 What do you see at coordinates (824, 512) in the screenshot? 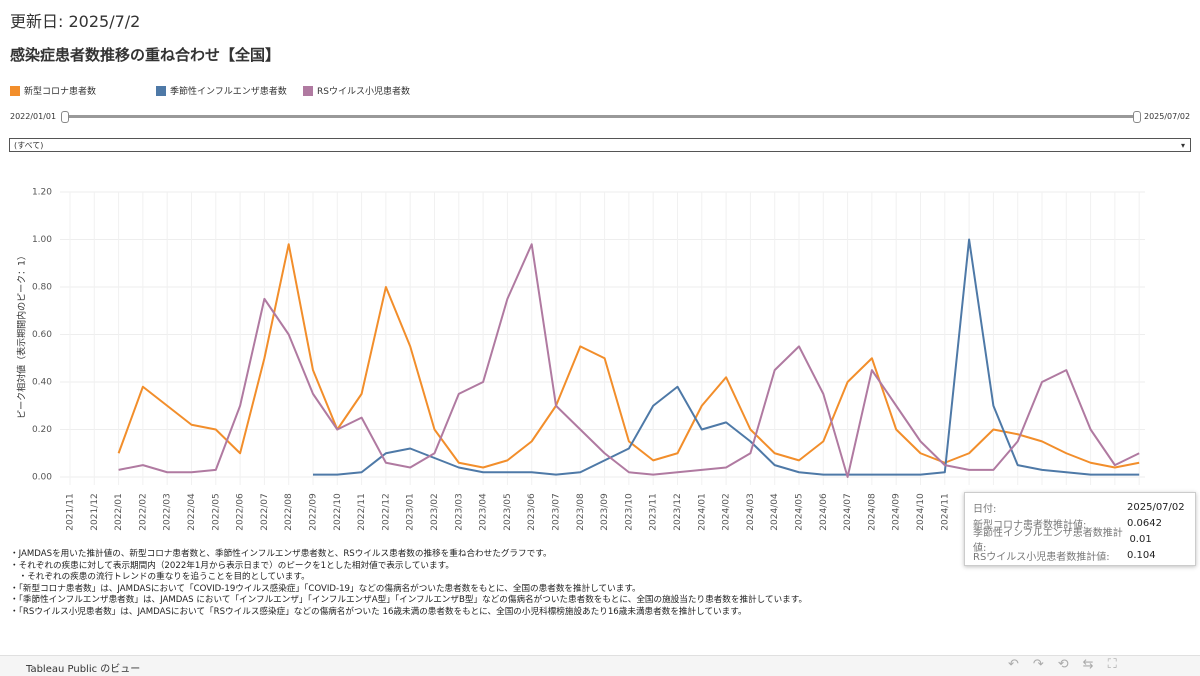
I see `x-tick-label: 2024/06` at bounding box center [824, 512].